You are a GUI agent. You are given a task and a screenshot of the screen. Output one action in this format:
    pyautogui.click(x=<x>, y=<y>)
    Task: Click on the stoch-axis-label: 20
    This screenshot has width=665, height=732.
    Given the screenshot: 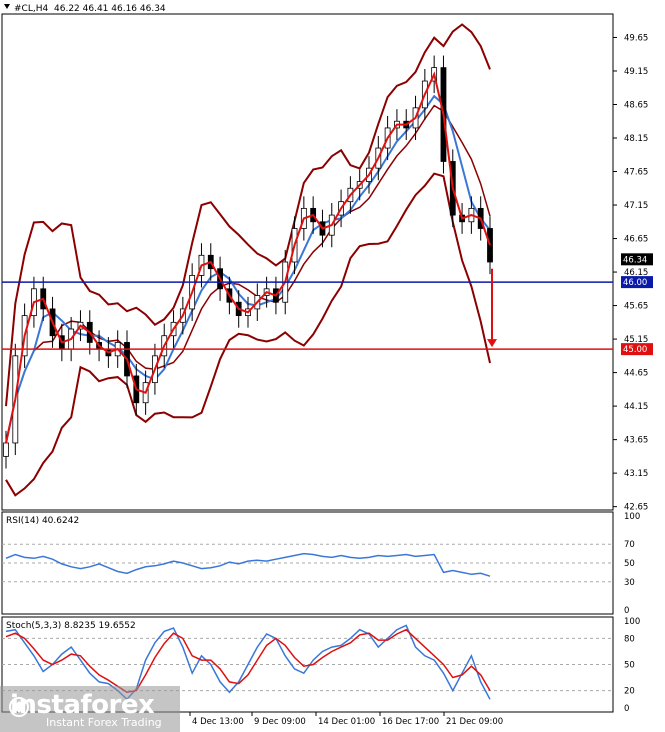 What is the action you would take?
    pyautogui.click(x=629, y=692)
    